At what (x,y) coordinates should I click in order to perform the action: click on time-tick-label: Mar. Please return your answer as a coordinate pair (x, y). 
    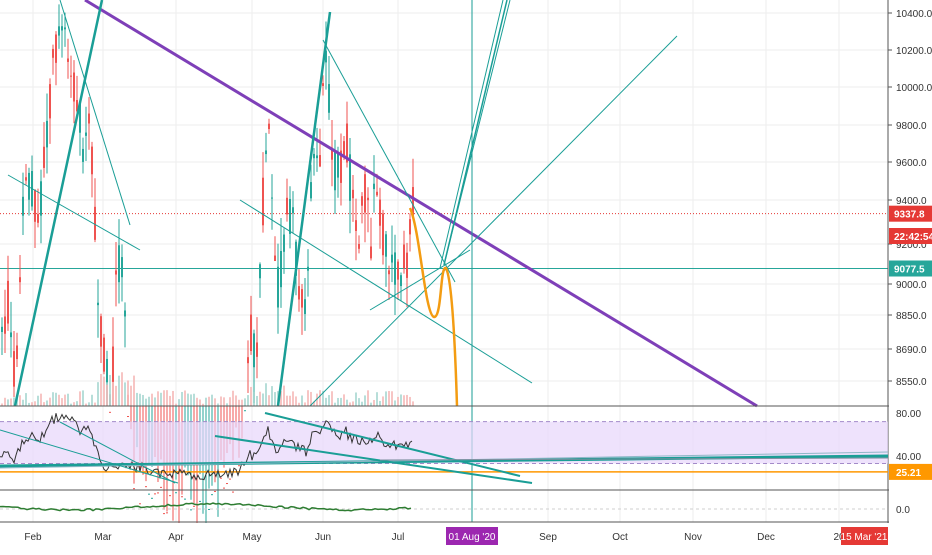
    Looking at the image, I should click on (103, 537).